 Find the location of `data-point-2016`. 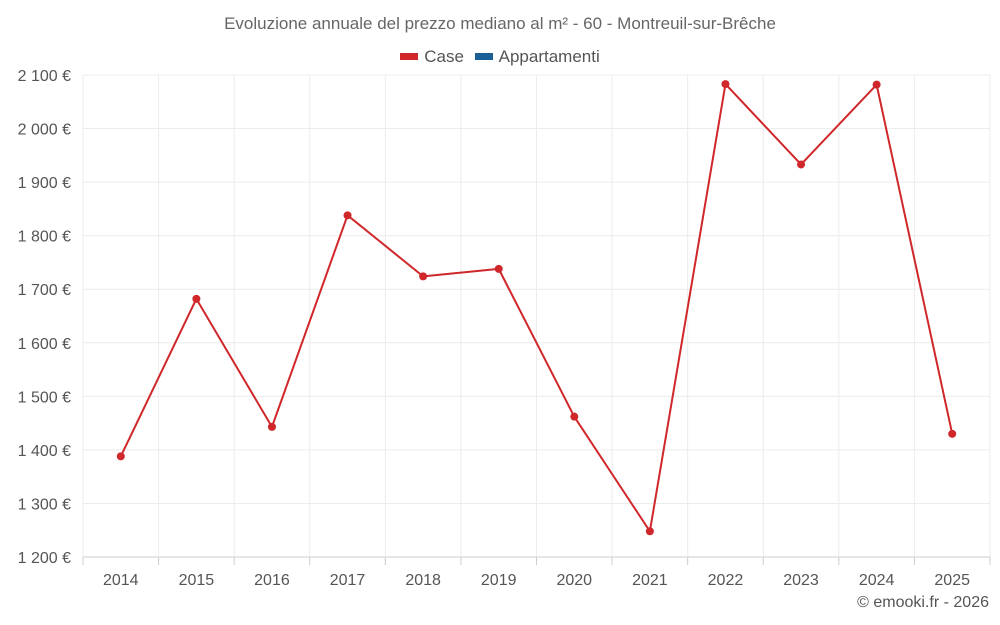

data-point-2016 is located at coordinates (271, 426).